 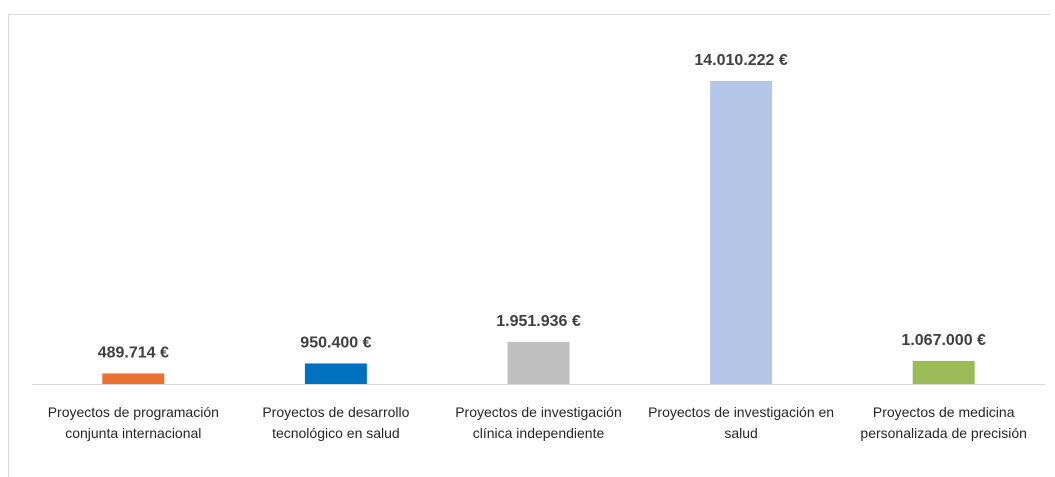 I want to click on data-label: 1.067.000 €, so click(x=943, y=340).